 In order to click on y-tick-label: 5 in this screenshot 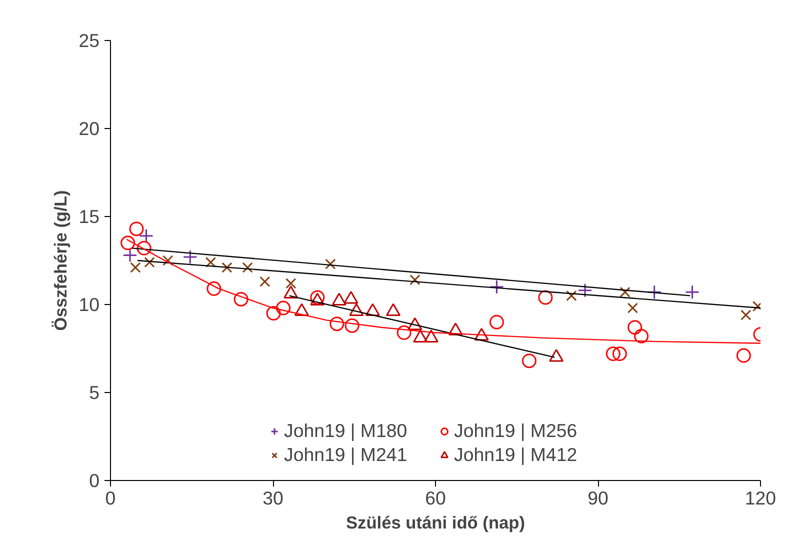, I will do `click(94, 392)`.